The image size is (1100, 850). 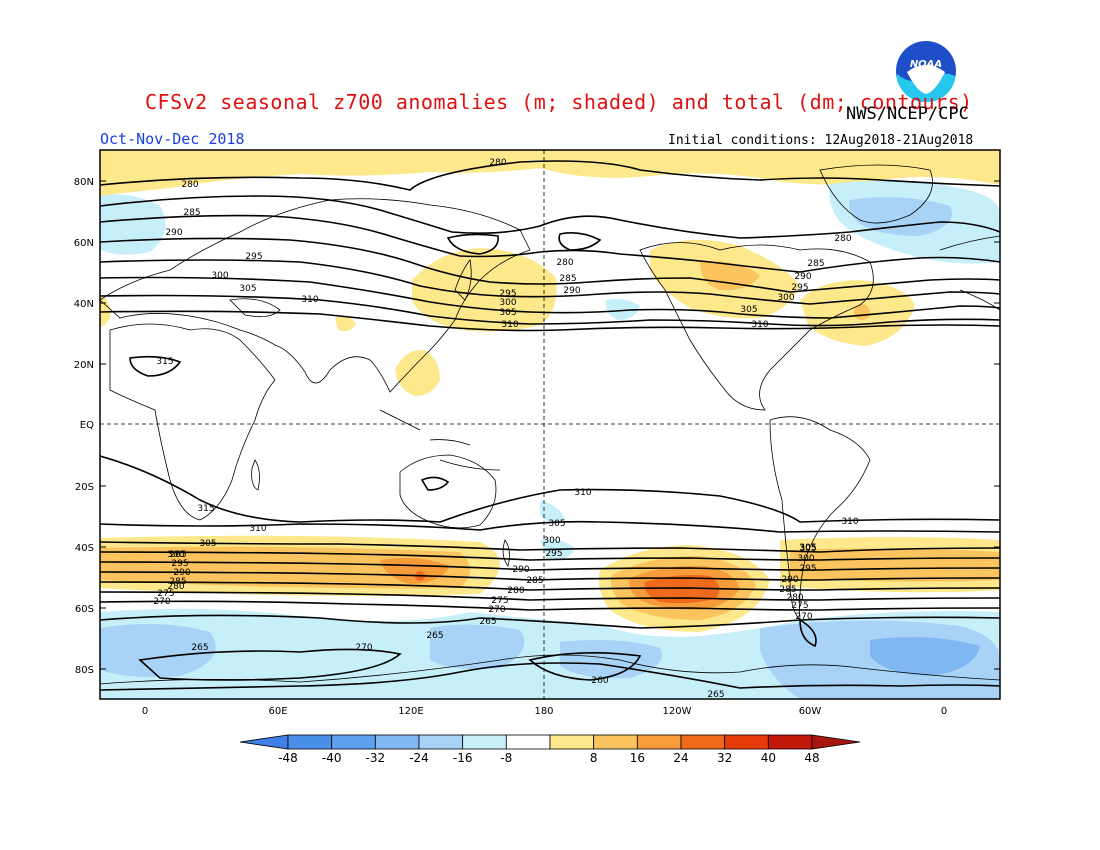 I want to click on anomaly-positive-philippines, so click(x=417, y=372).